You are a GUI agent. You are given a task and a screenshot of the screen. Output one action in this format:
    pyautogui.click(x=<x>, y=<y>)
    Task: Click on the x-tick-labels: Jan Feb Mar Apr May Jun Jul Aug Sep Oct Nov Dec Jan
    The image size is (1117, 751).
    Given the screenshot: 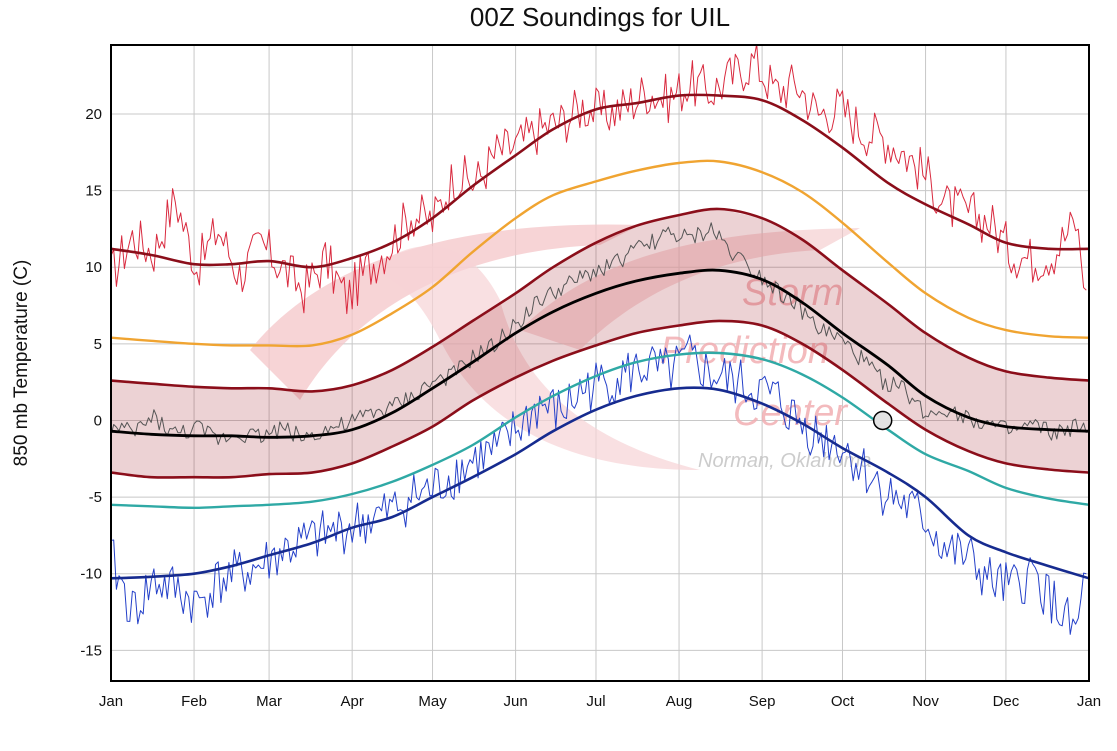 What is the action you would take?
    pyautogui.click(x=600, y=701)
    